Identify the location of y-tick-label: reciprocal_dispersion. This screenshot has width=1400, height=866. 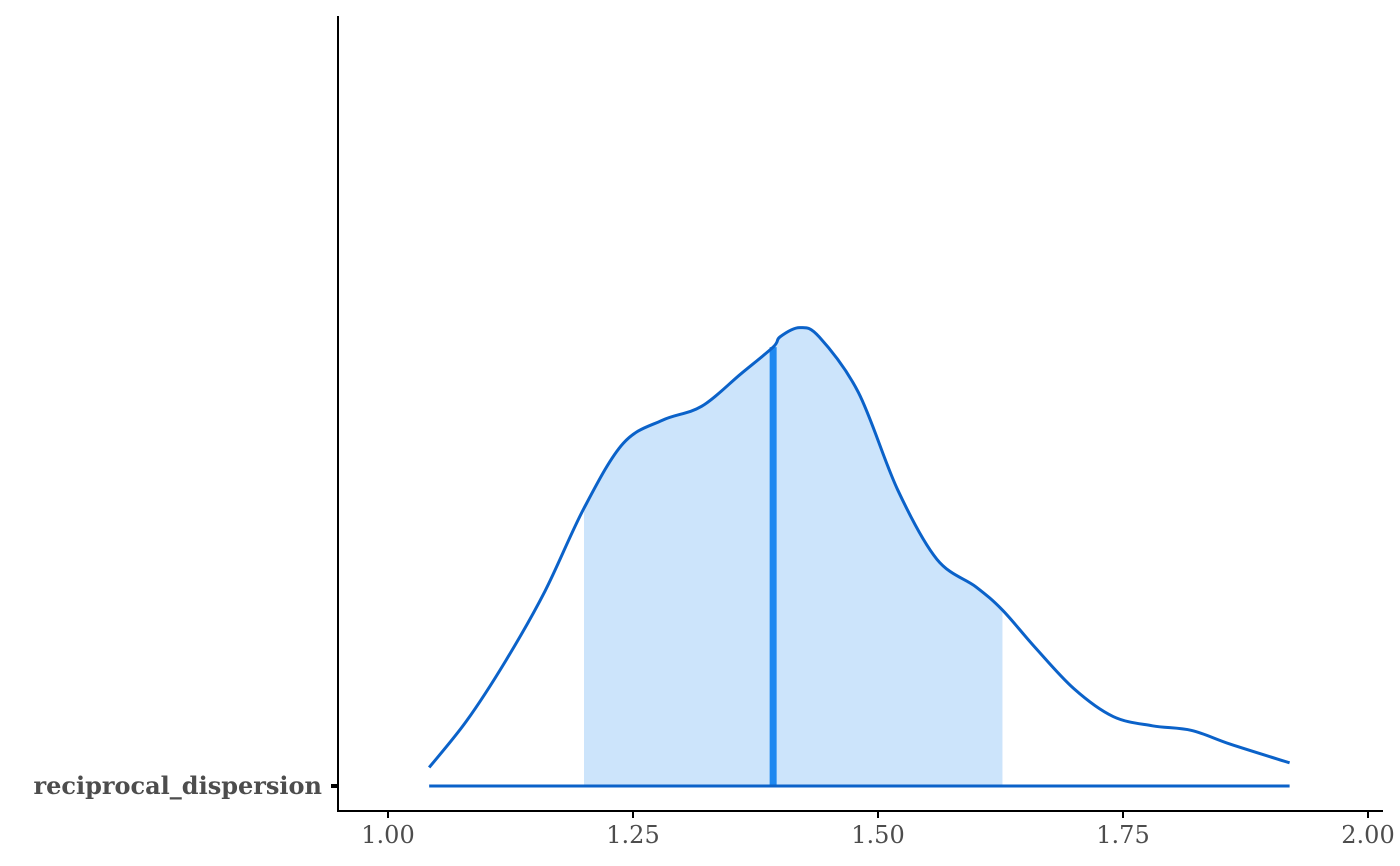
(177, 785).